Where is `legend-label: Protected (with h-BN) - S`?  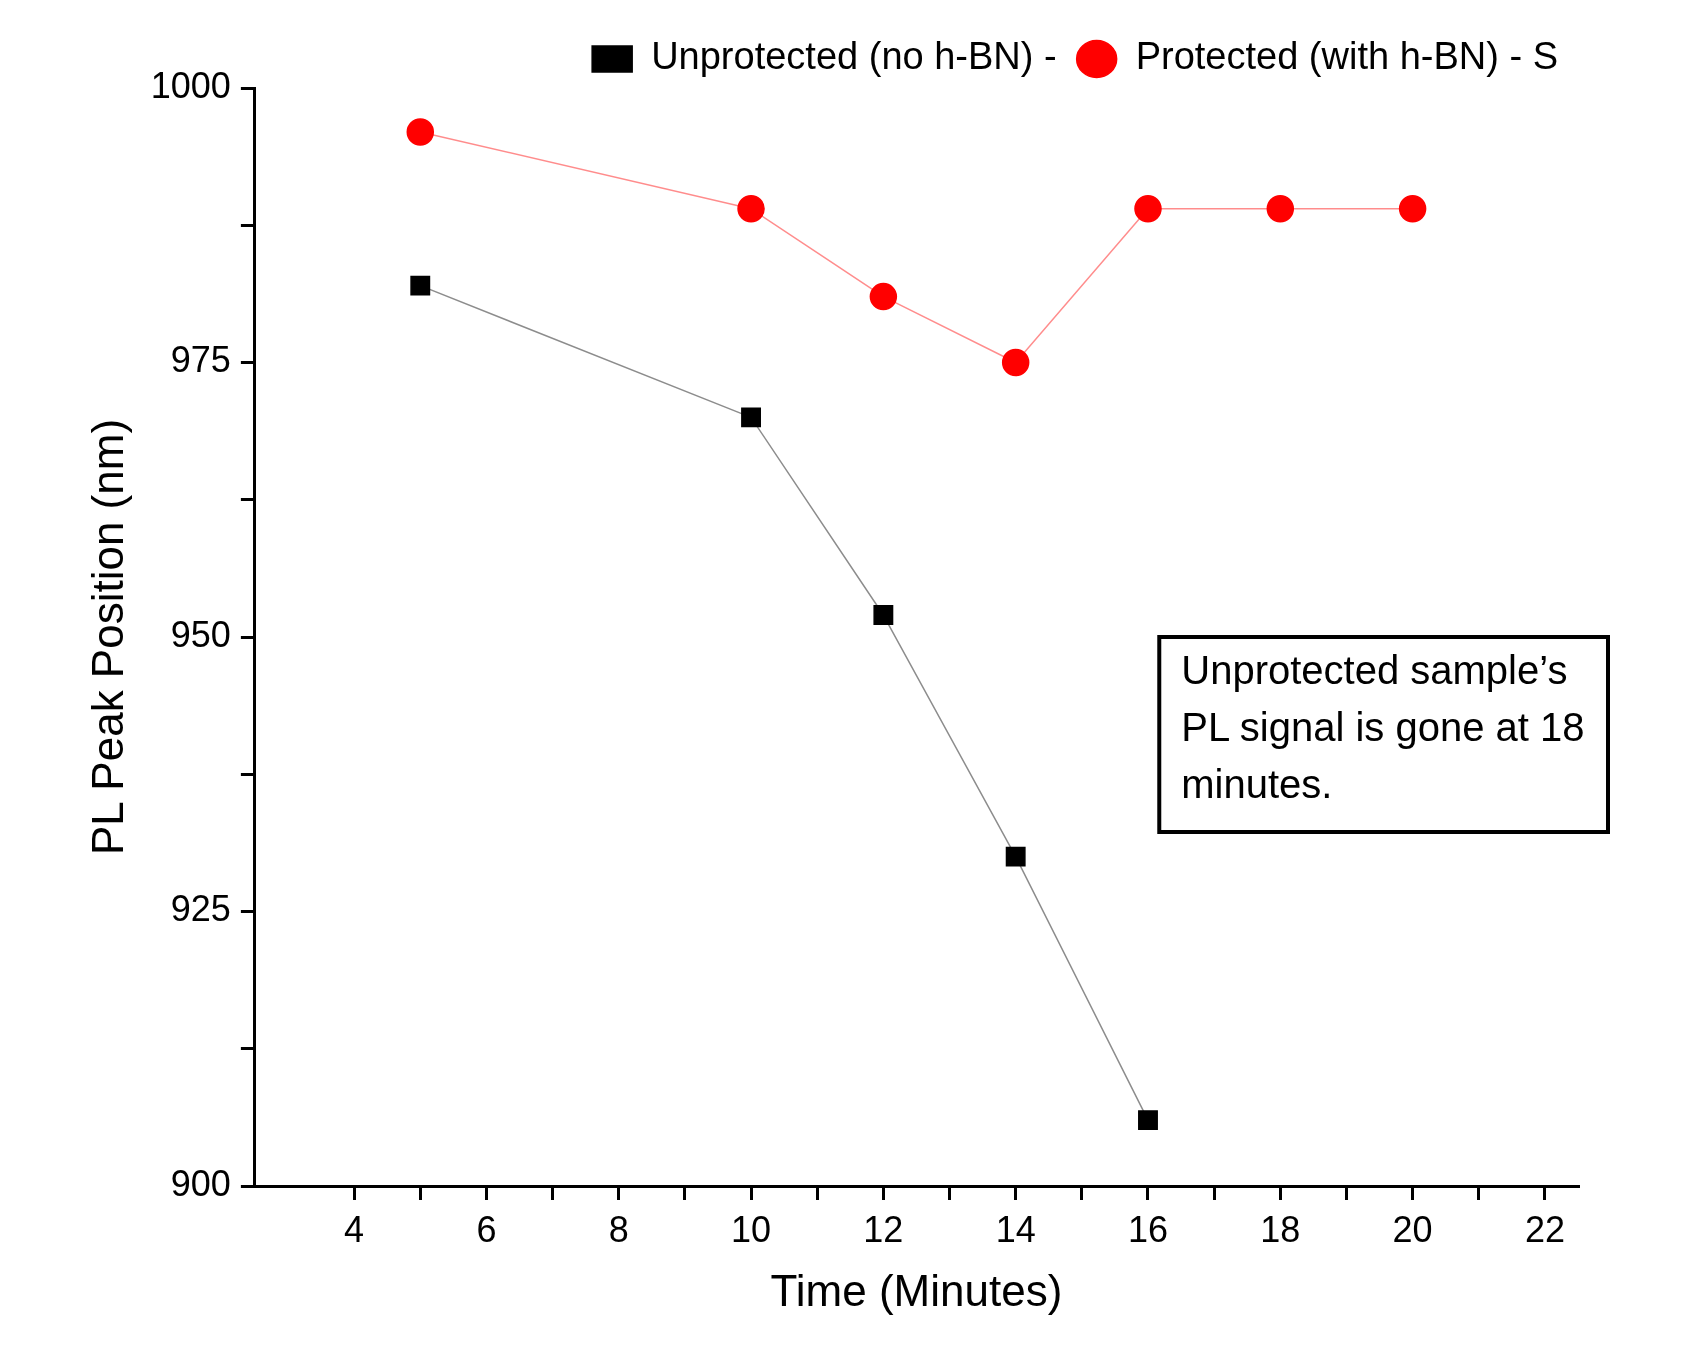 legend-label: Protected (with h-BN) - S is located at coordinates (1346, 56).